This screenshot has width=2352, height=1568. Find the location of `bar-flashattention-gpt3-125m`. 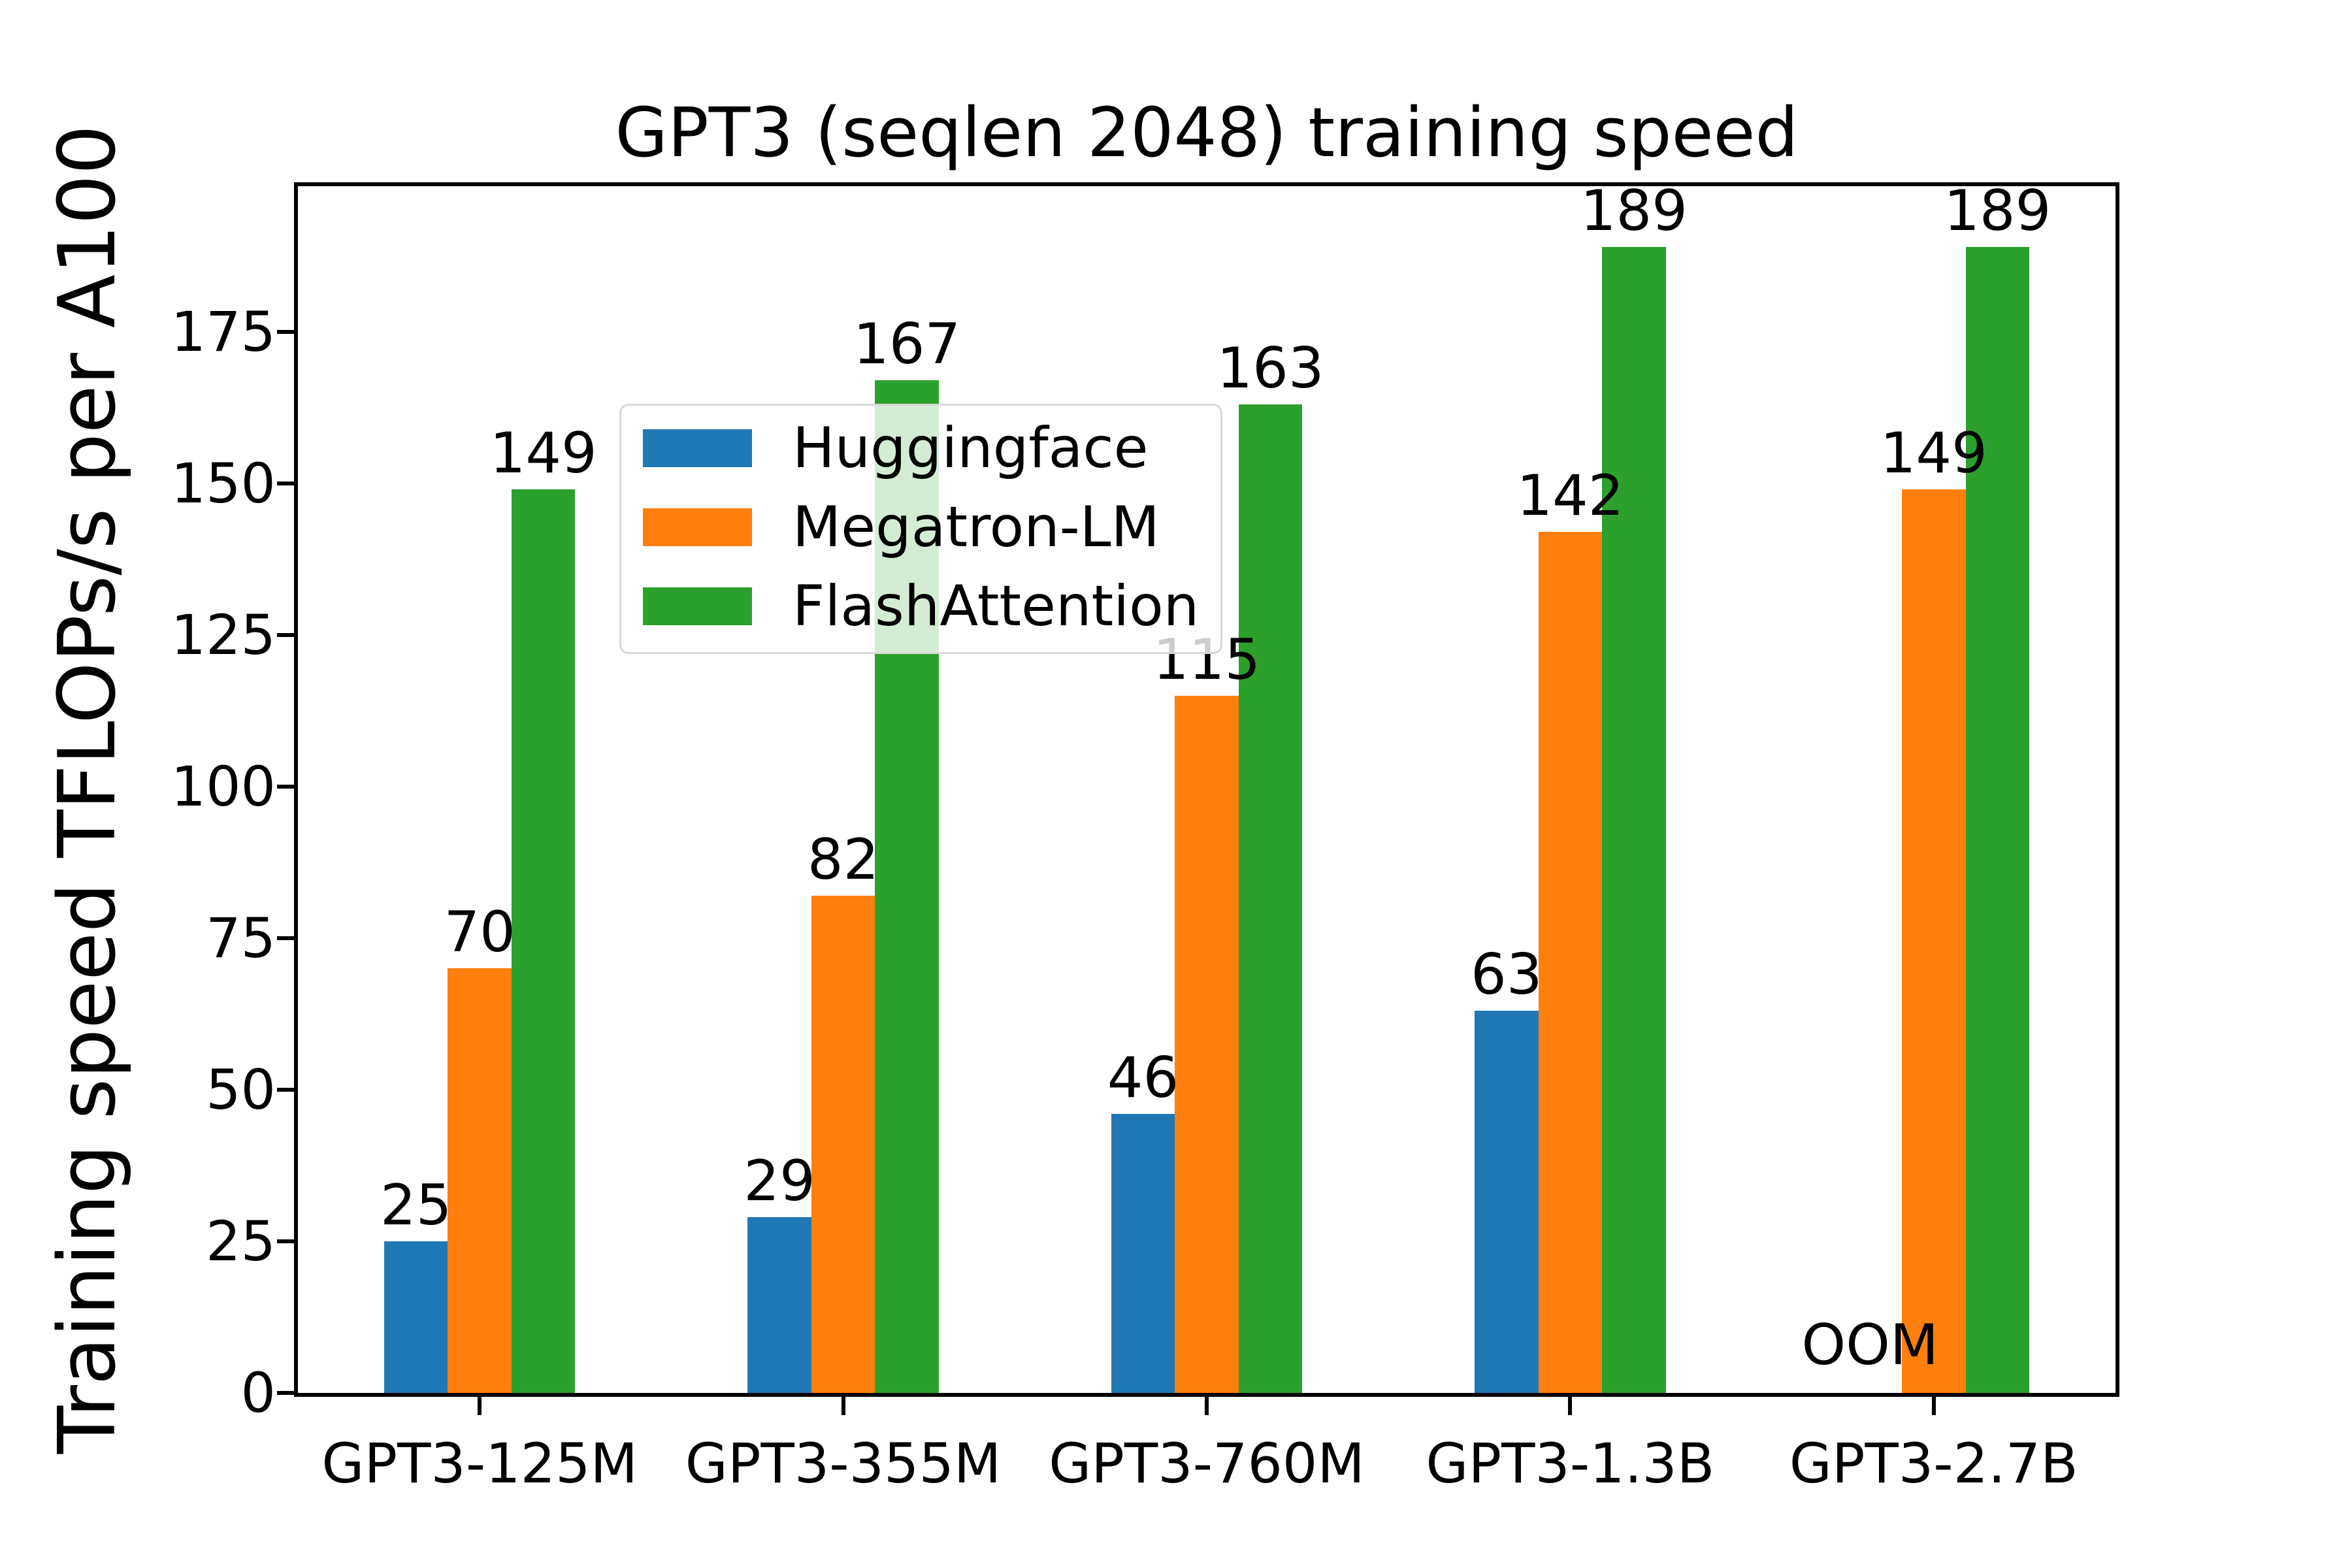

bar-flashattention-gpt3-125m is located at coordinates (543, 941).